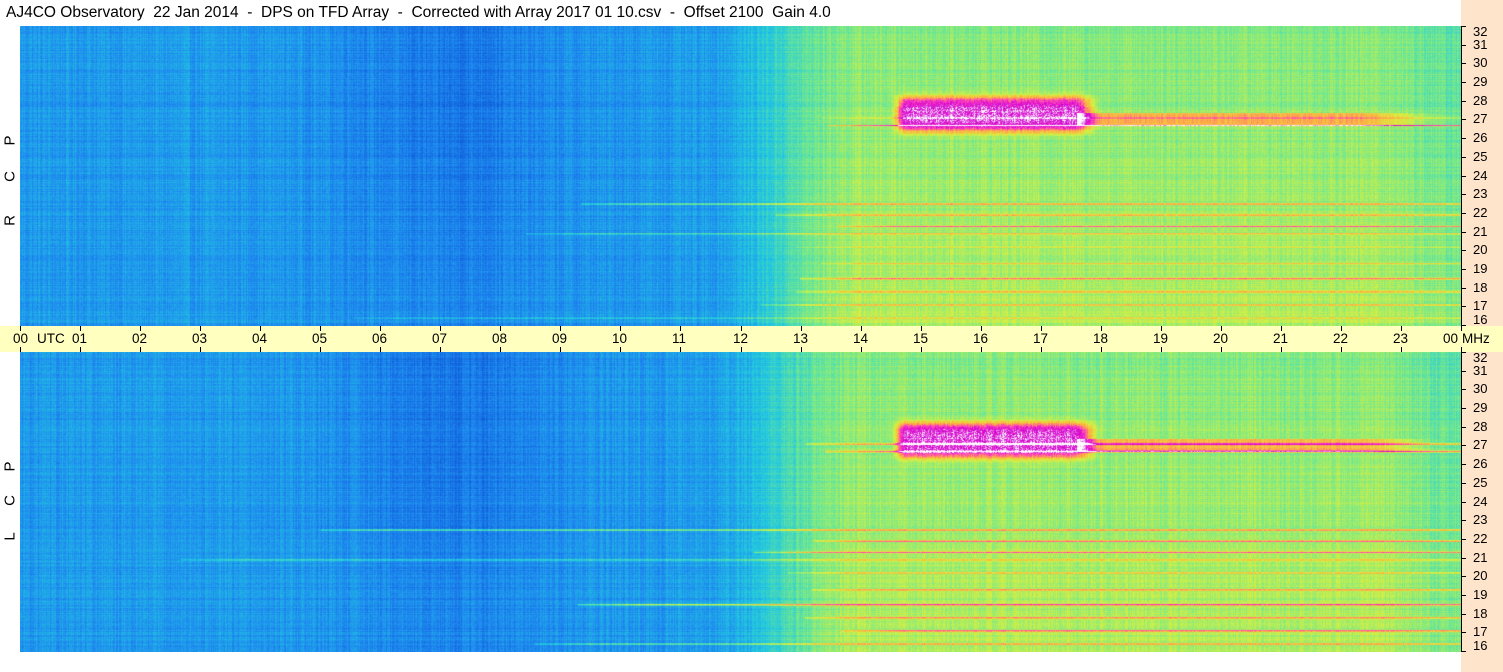  I want to click on rcp-letter-2: C, so click(10, 176).